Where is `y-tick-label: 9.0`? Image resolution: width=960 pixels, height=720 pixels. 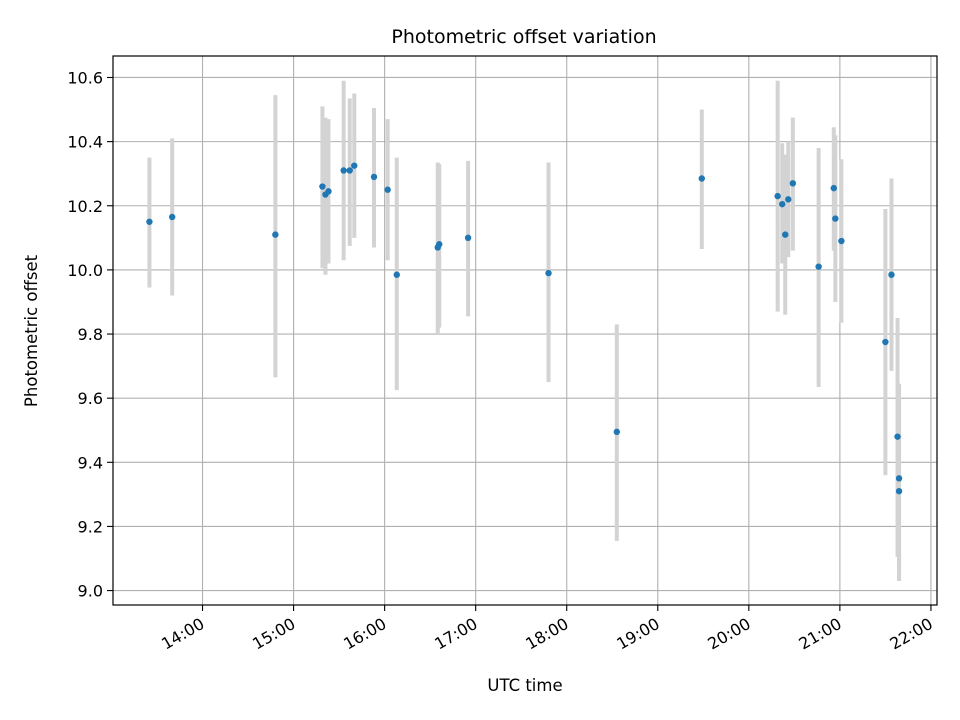
y-tick-label: 9.0 is located at coordinates (90, 591).